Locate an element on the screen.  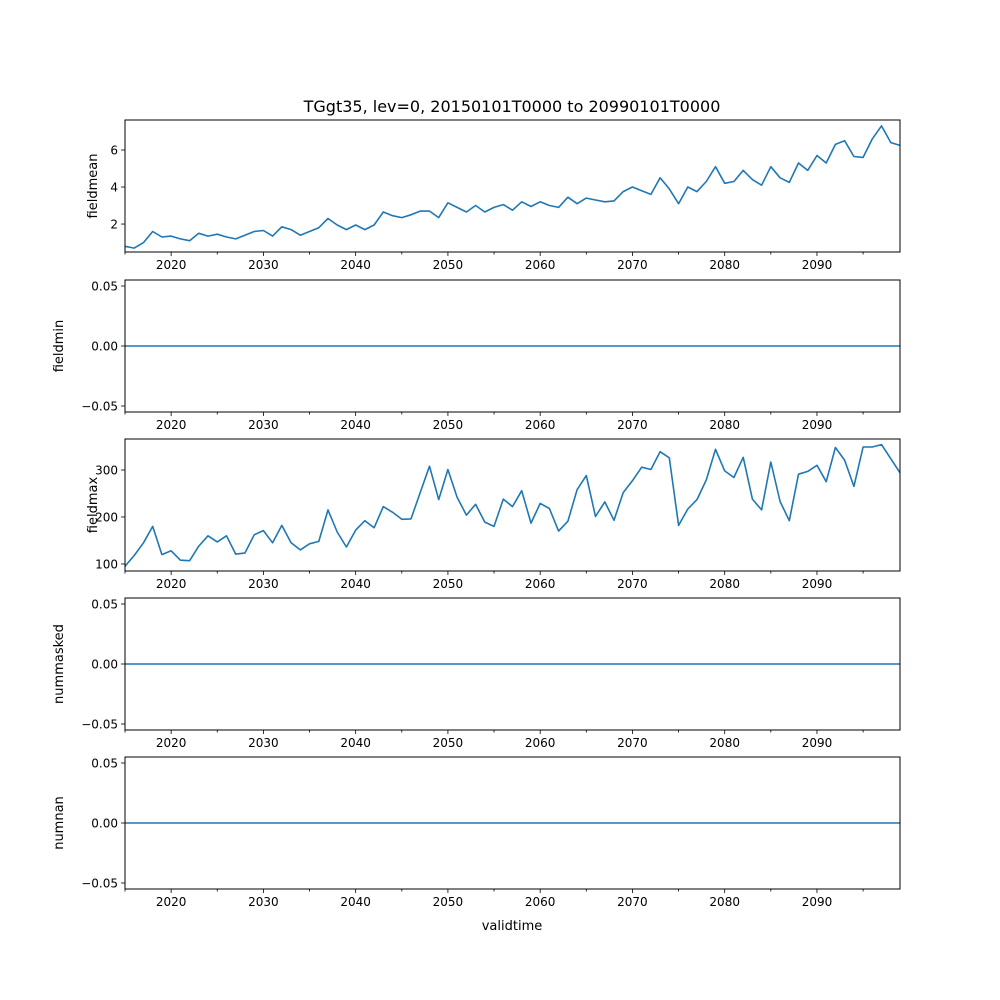
fieldmean-series-line is located at coordinates (512, 187).